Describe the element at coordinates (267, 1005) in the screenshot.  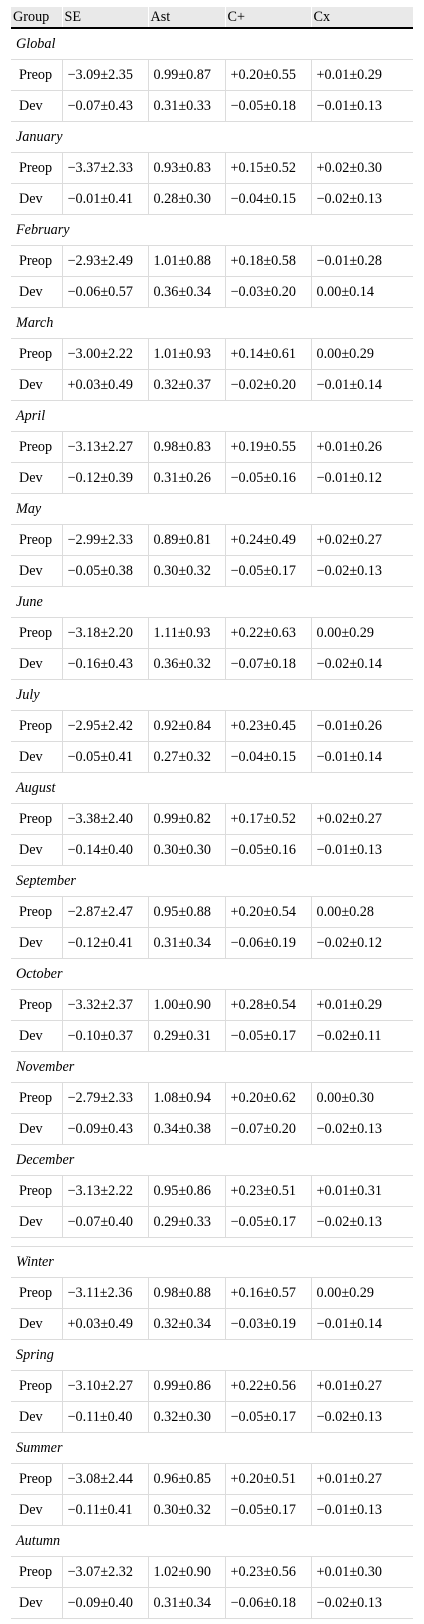
I see `value-cell: +0.28±0.54` at that location.